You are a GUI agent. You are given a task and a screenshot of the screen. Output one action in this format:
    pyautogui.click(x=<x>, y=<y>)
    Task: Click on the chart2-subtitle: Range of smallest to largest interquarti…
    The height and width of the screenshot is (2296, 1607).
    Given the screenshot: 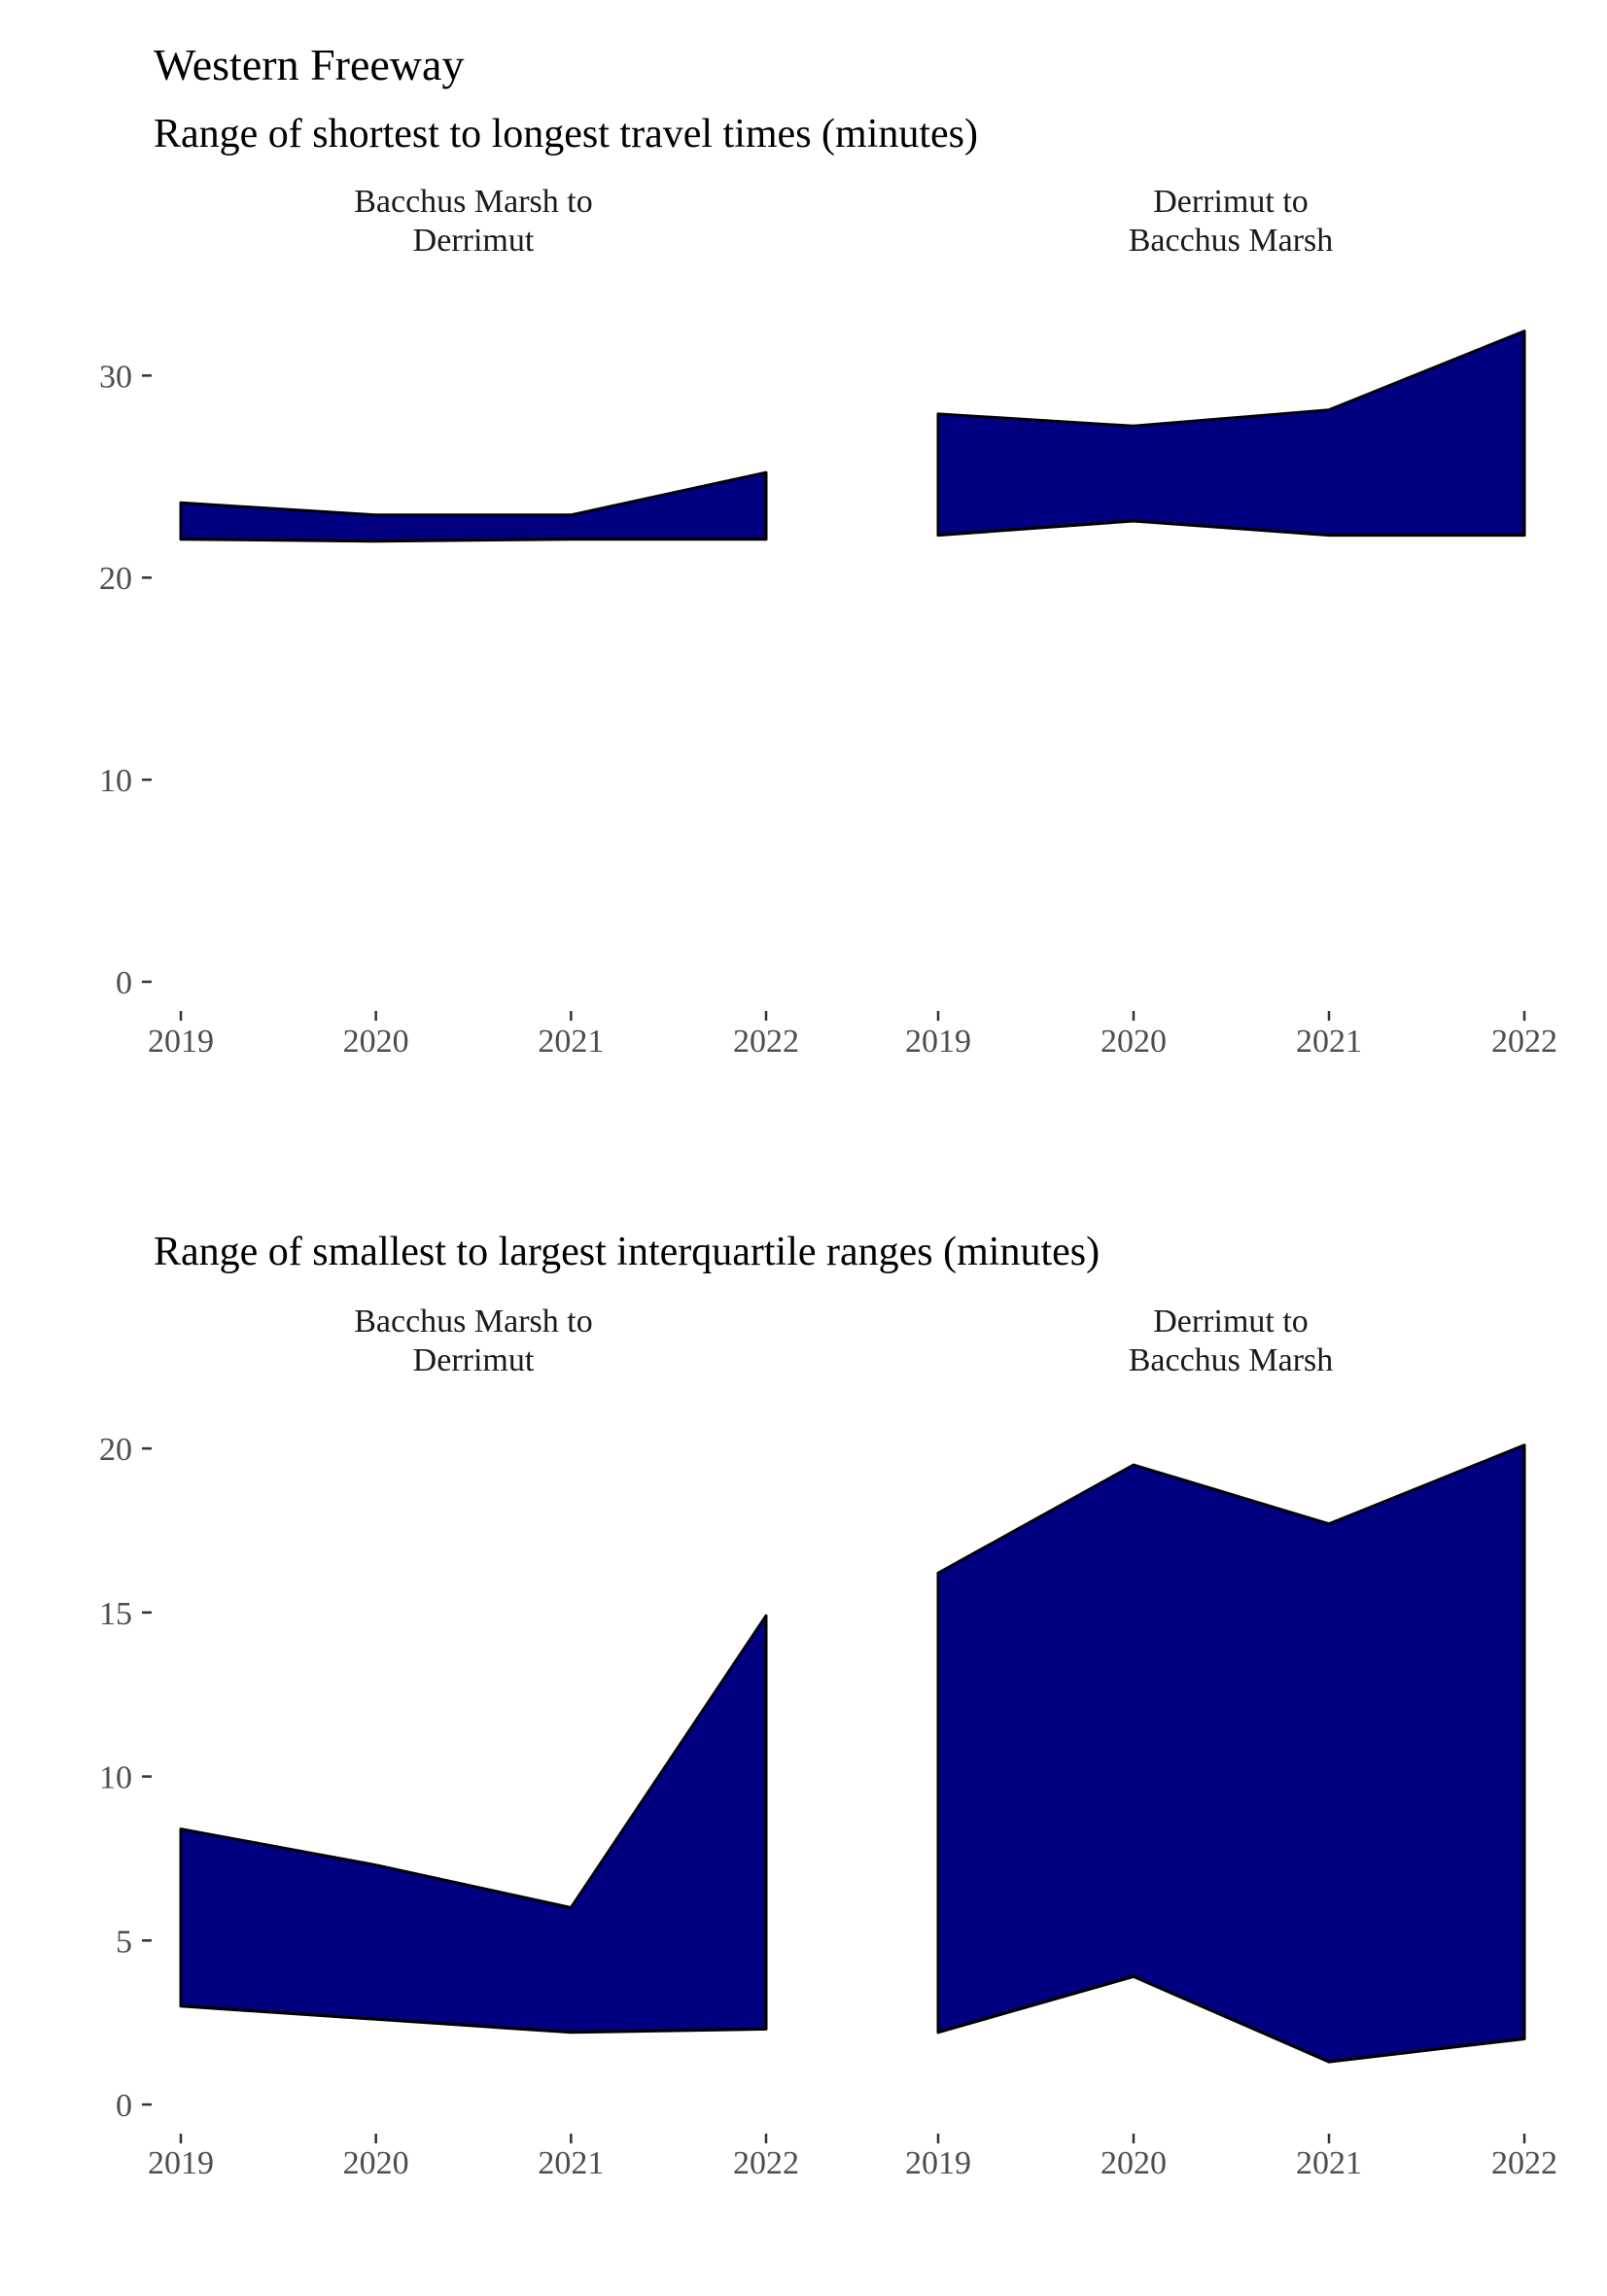 What is the action you would take?
    pyautogui.click(x=627, y=1252)
    